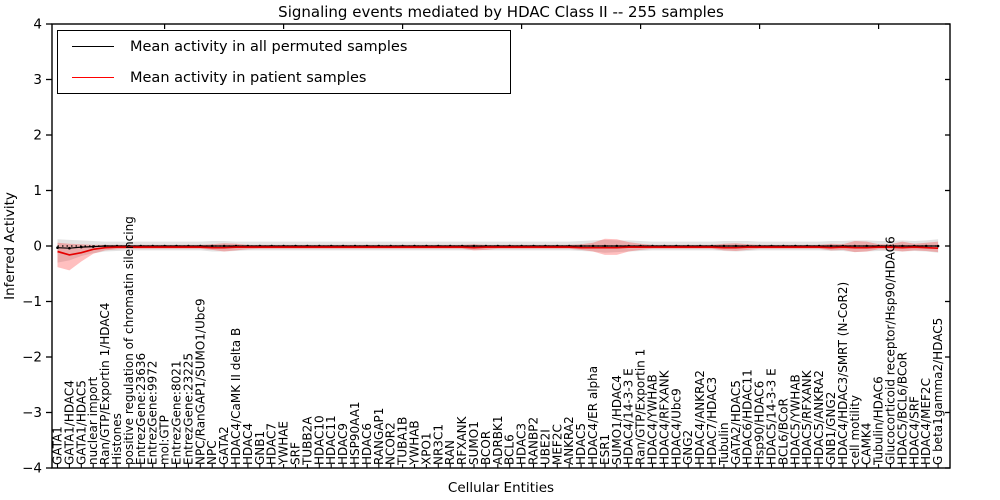 The width and height of the screenshot is (1000, 500). Describe the element at coordinates (879, 421) in the screenshot. I see `x-tick-label: Tubulin/HDAC6` at that location.